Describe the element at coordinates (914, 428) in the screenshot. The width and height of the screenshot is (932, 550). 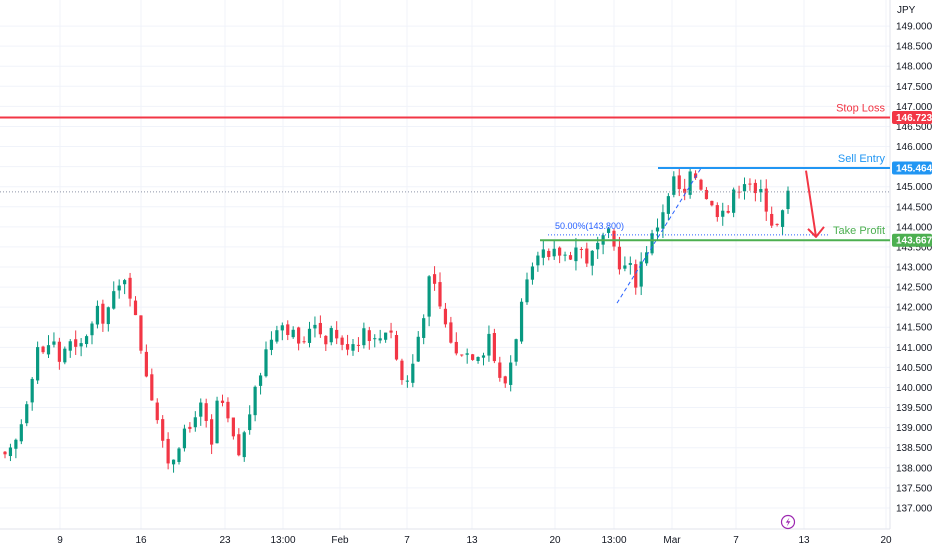
I see `y-tick-label: 139.000` at that location.